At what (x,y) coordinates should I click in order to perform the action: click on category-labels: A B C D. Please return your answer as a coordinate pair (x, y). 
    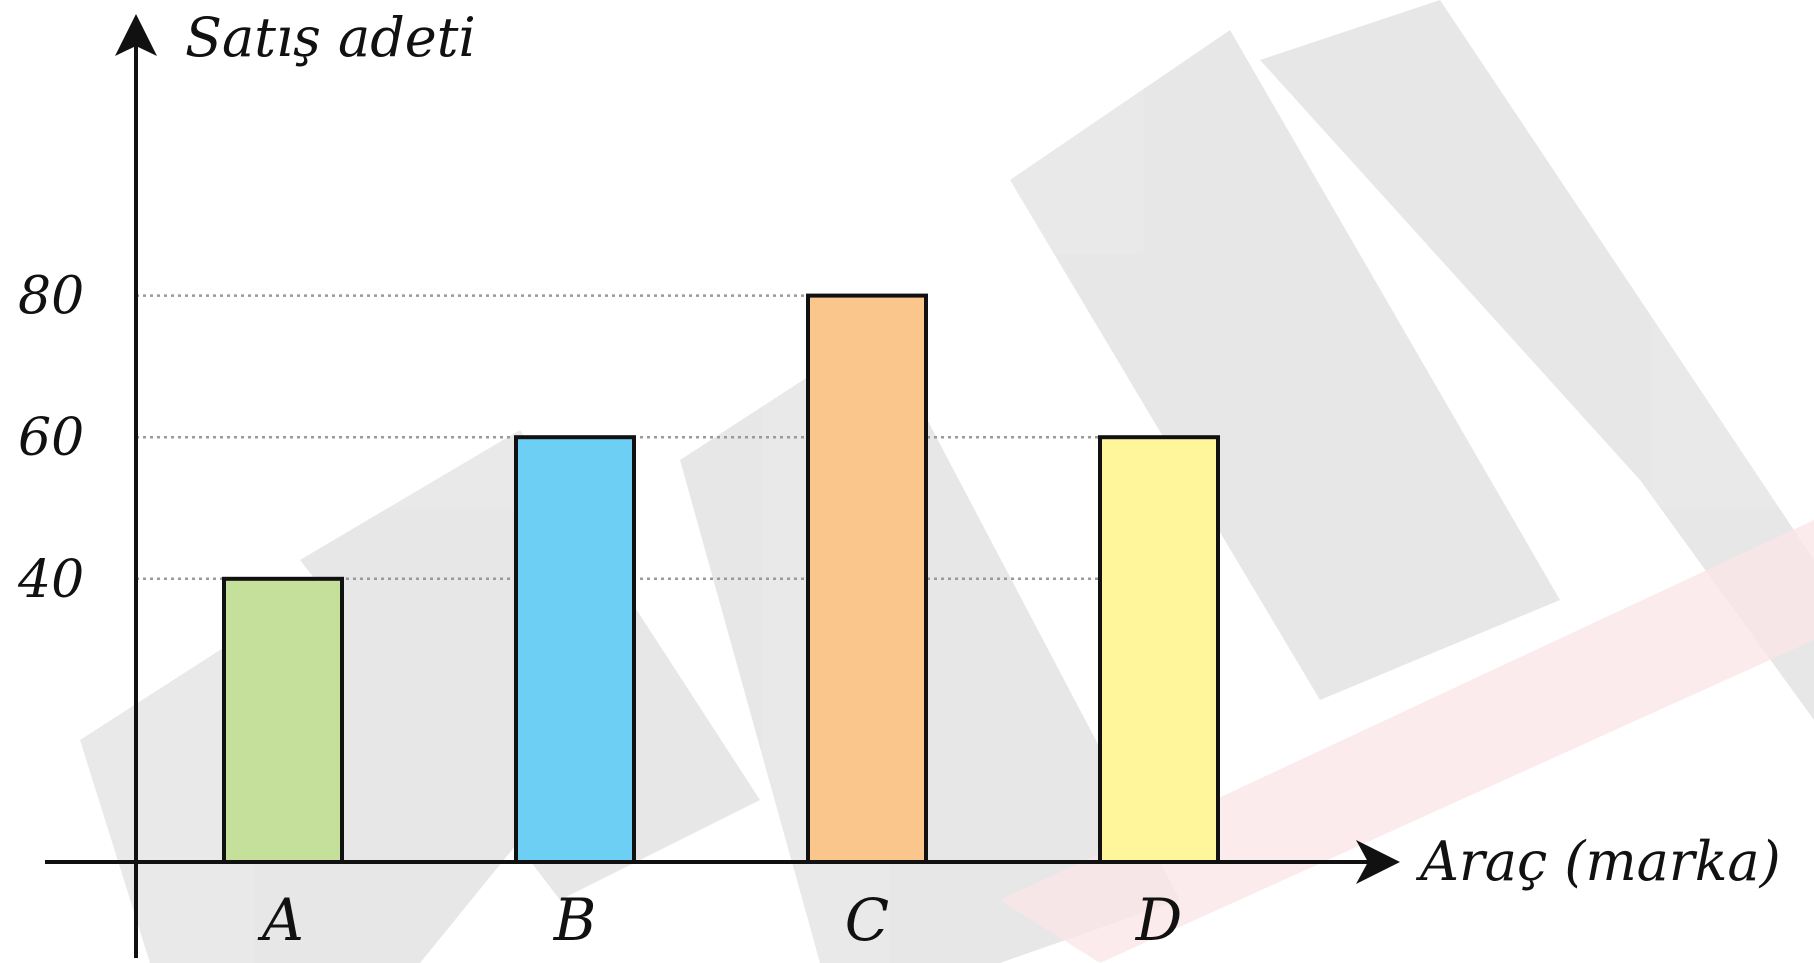
    Looking at the image, I should click on (719, 920).